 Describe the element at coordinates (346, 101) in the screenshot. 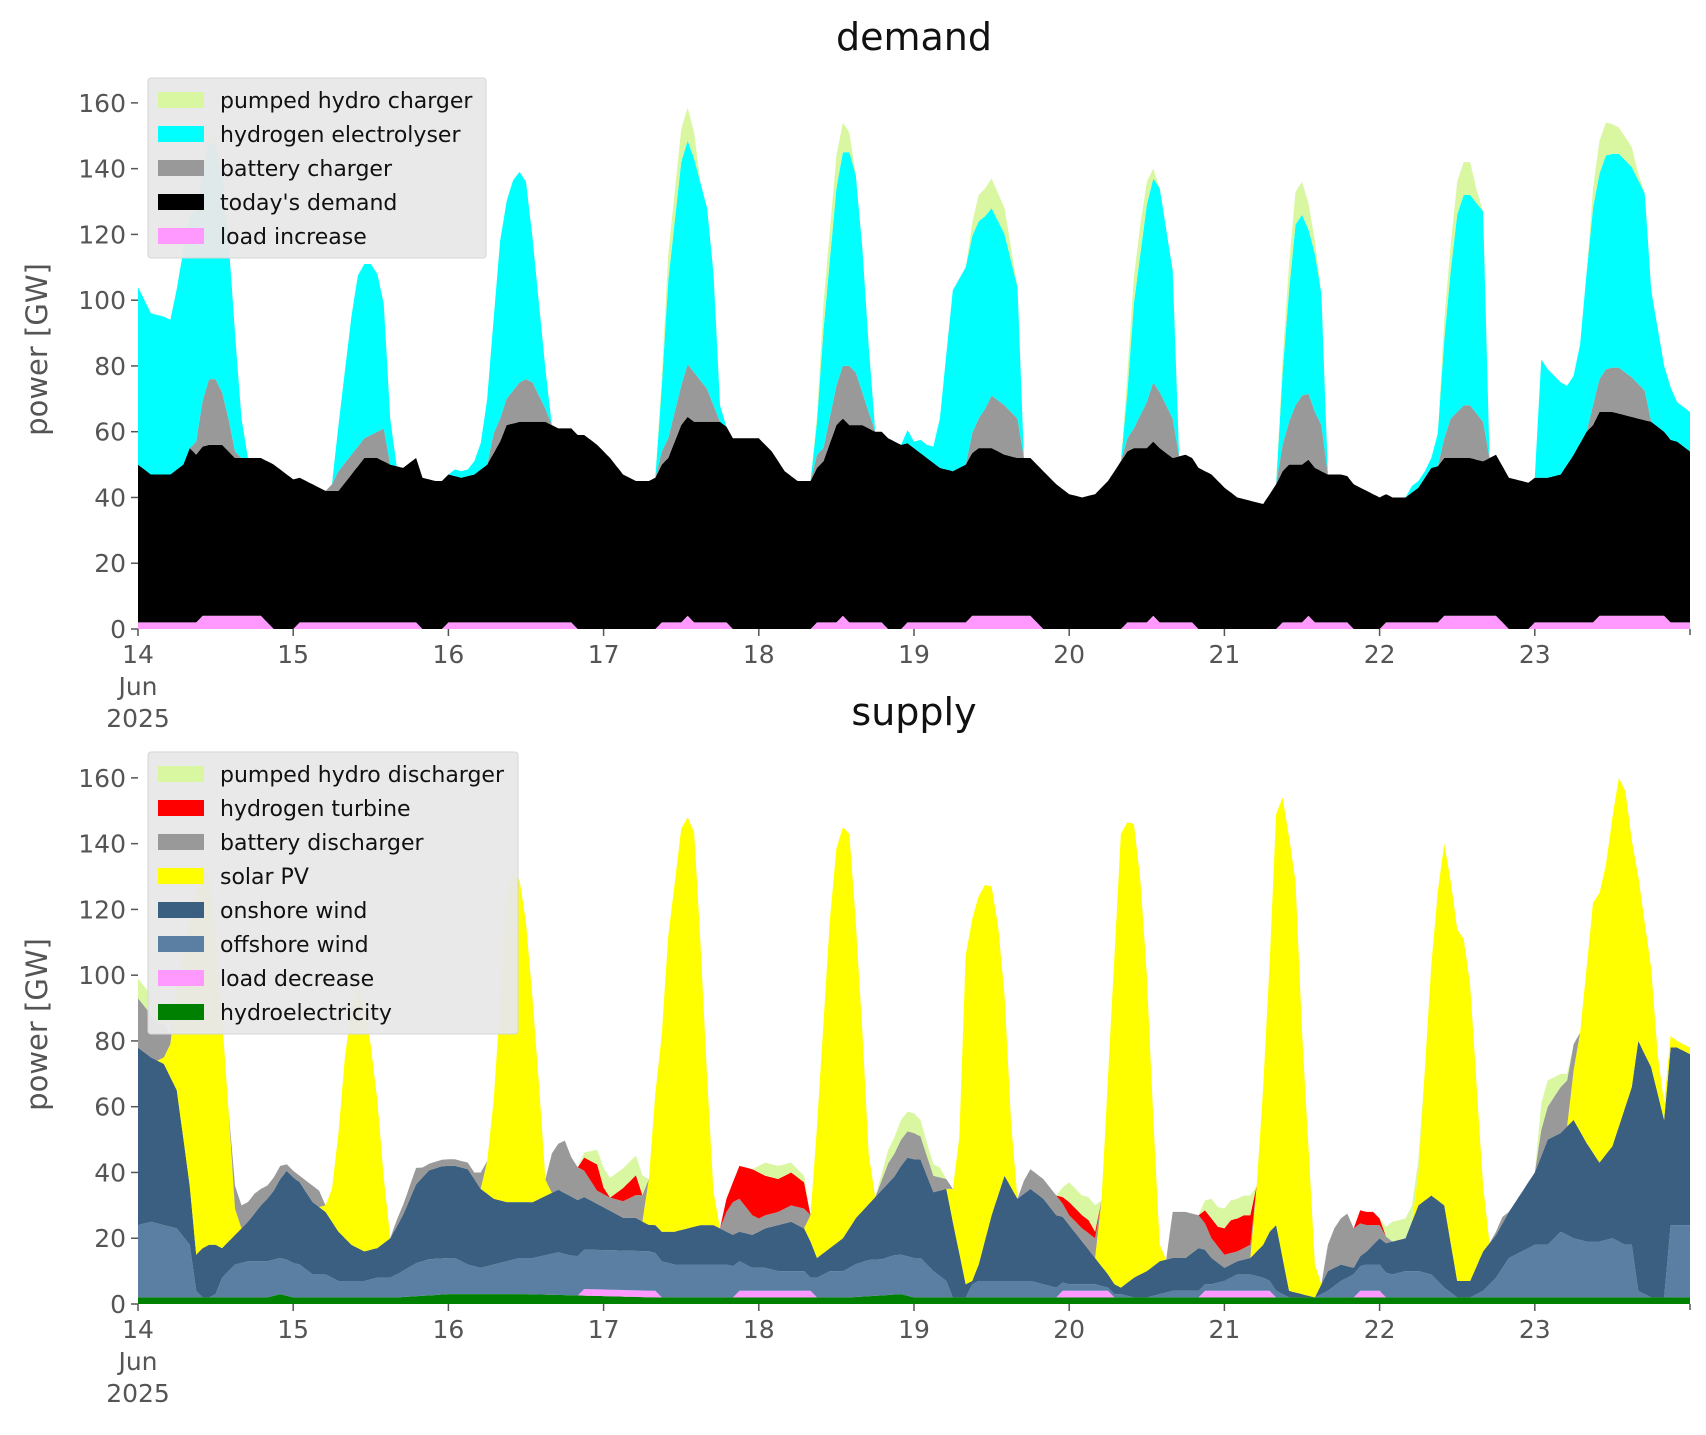

I see `legend-entry: pumped hydro charger` at that location.